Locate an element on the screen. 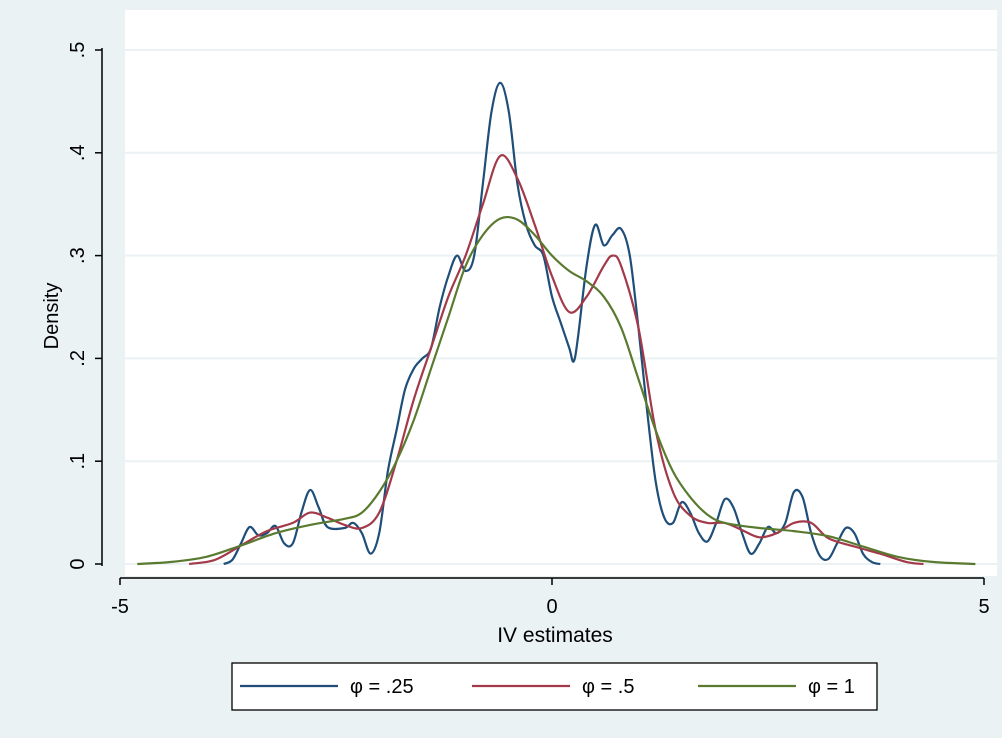 The height and width of the screenshot is (738, 1002). y-tick-label-4: .4 is located at coordinates (78, 152).